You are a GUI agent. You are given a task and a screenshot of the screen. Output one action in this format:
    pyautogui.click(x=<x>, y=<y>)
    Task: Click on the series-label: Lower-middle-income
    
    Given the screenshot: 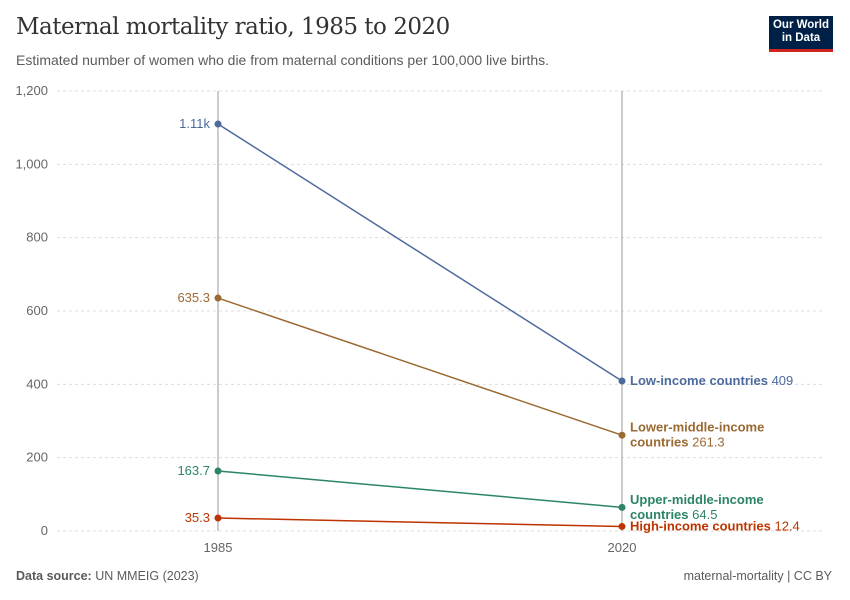 What is the action you would take?
    pyautogui.click(x=697, y=427)
    